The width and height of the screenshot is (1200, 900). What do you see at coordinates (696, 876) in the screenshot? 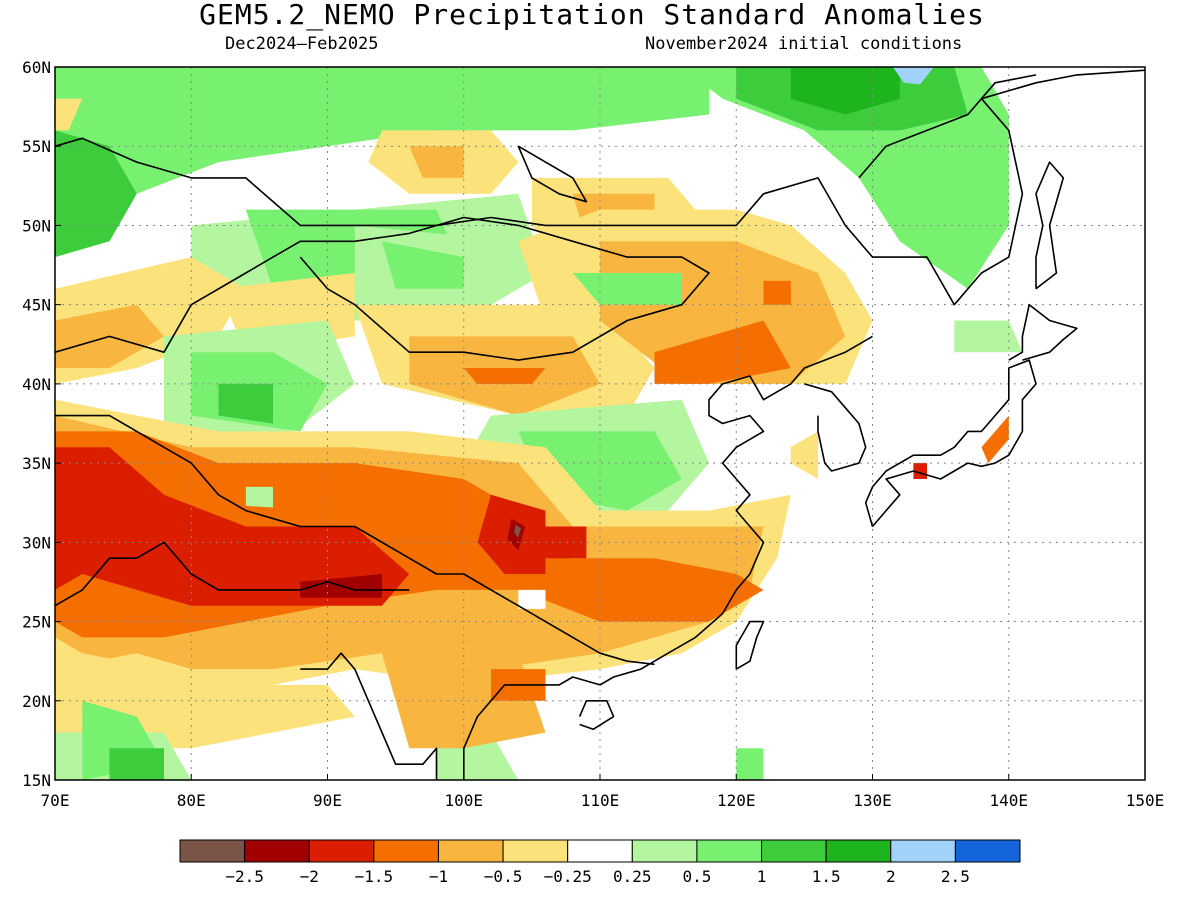
I see `colorbar-label: 0.5` at bounding box center [696, 876].